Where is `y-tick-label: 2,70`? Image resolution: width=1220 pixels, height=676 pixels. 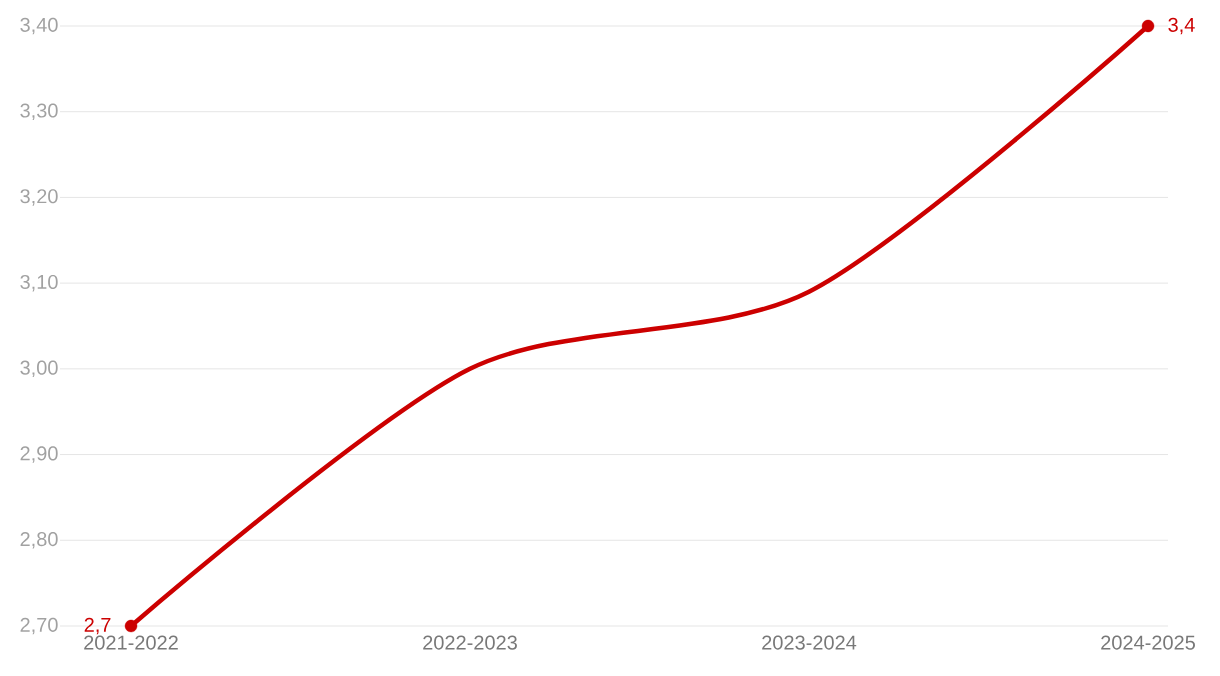
y-tick-label: 2,70 is located at coordinates (39, 626).